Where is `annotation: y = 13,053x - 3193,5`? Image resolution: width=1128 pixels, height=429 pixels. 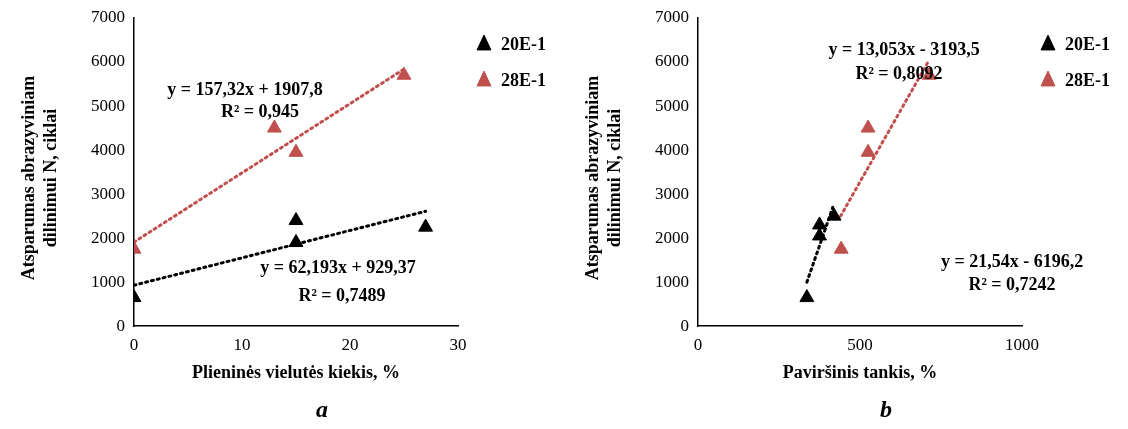 annotation: y = 13,053x - 3193,5 is located at coordinates (904, 48).